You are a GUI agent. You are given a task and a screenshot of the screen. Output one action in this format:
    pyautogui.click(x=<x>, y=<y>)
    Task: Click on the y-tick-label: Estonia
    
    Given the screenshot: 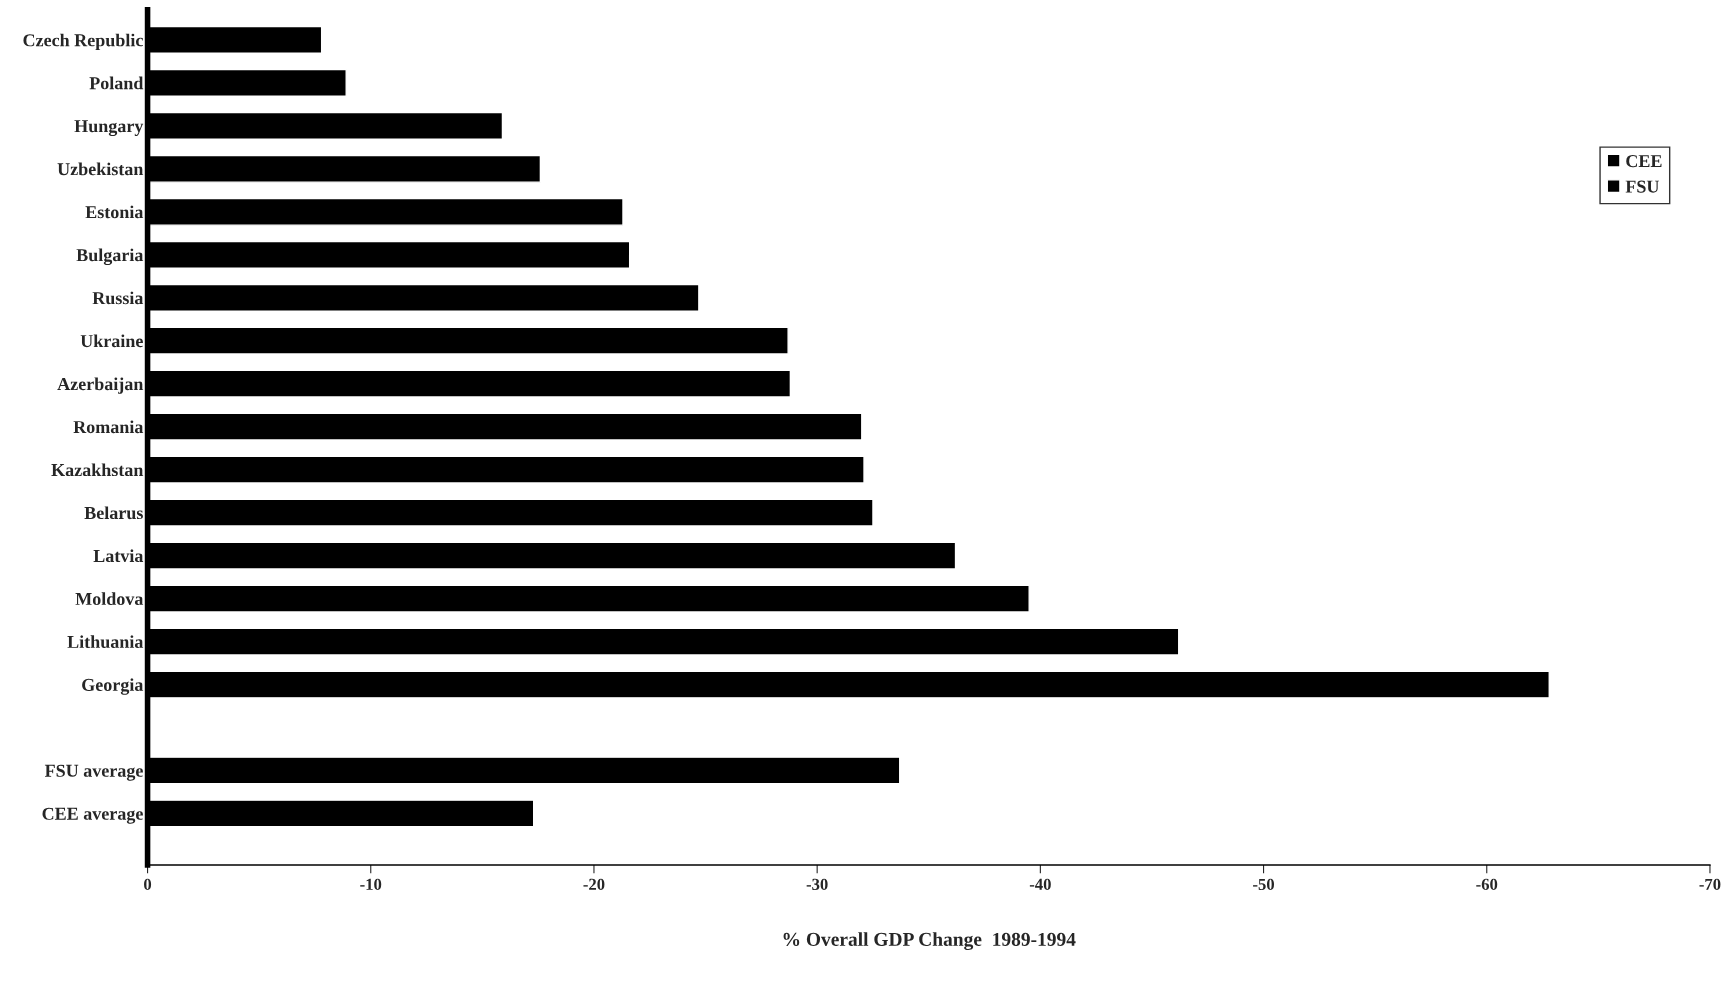 What is the action you would take?
    pyautogui.click(x=114, y=212)
    